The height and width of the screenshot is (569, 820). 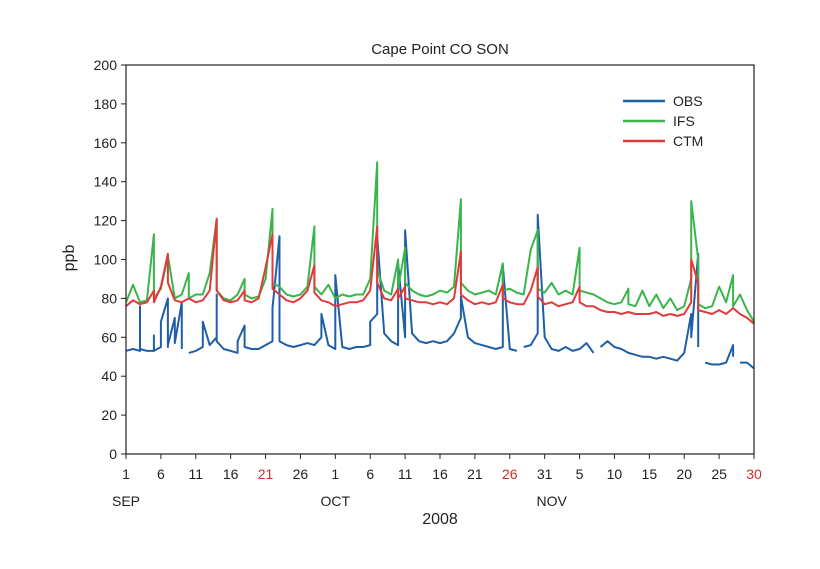 I want to click on x-tick-label: 5, so click(x=580, y=474).